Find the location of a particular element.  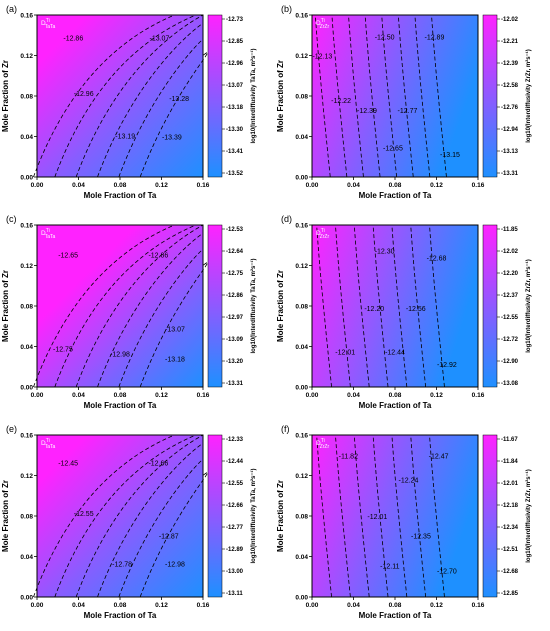

colorbar-tick-label: -12.68 is located at coordinates (510, 572).